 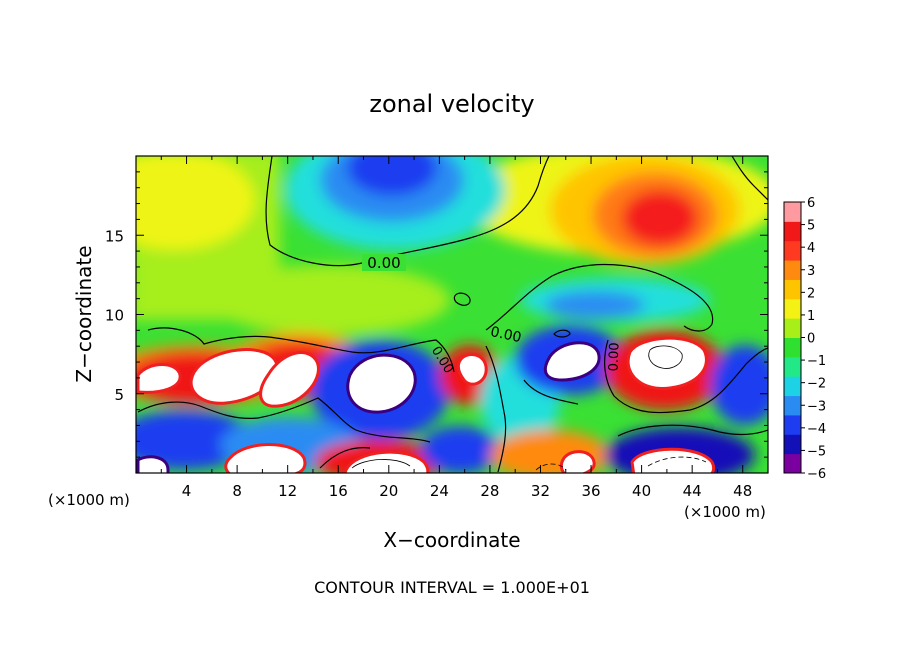 What do you see at coordinates (816, 361) in the screenshot?
I see `colorbar-label: −1` at bounding box center [816, 361].